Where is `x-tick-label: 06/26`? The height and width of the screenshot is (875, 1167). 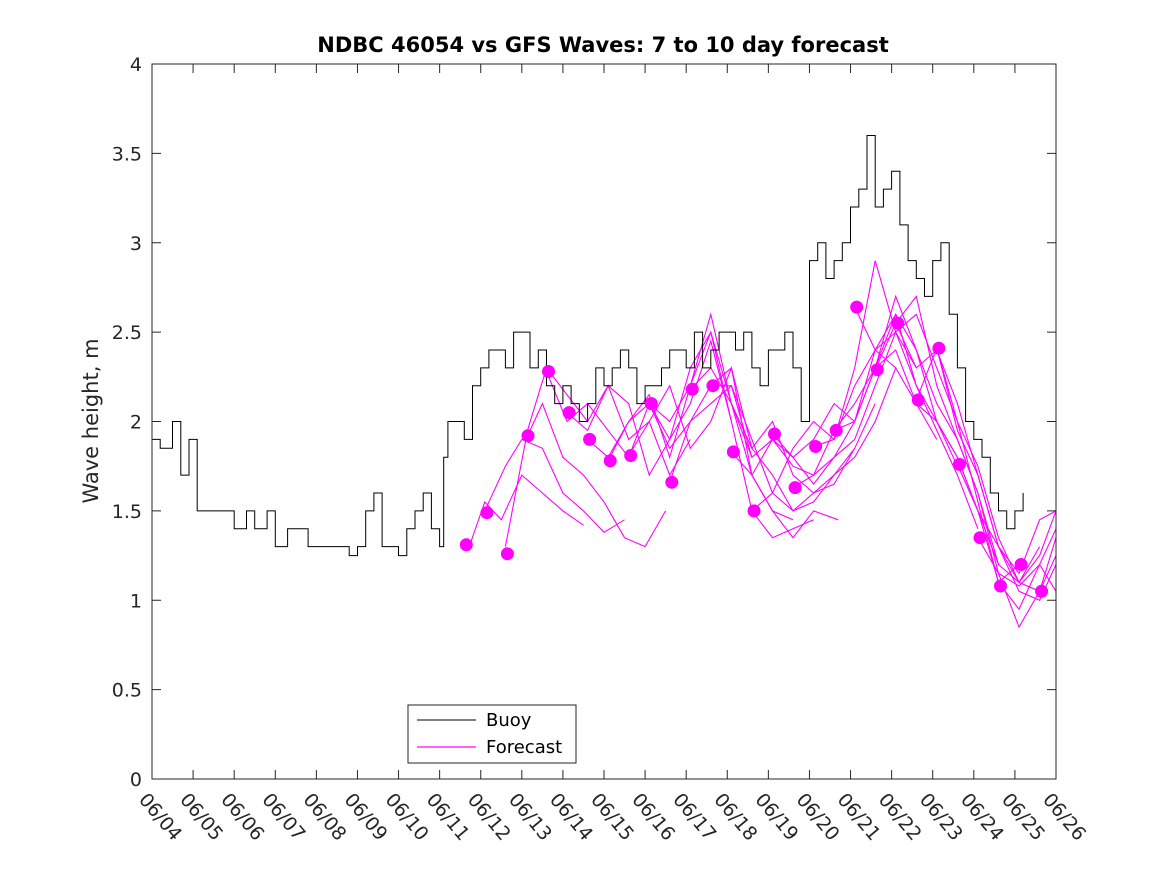 x-tick-label: 06/26 is located at coordinates (1064, 817).